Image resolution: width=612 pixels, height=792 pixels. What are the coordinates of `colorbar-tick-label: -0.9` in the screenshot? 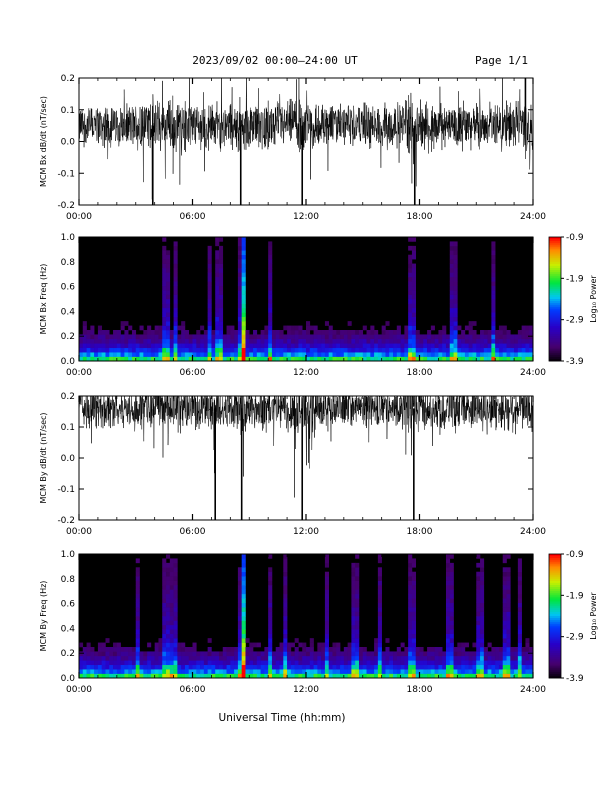 It's located at (575, 555).